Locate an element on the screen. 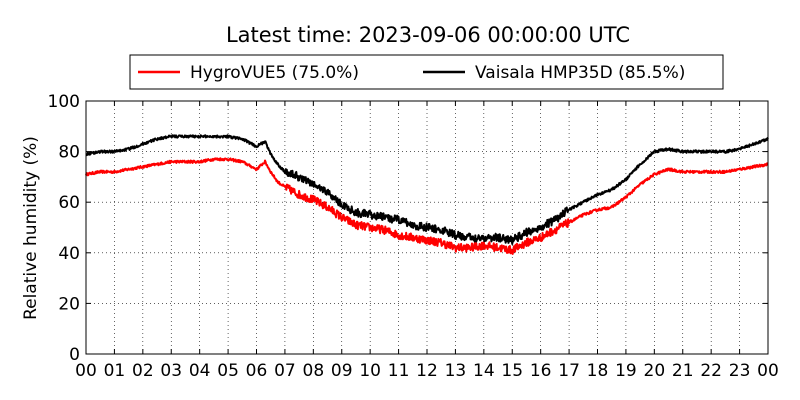  chart-title: Latest time: 2023-09-06 00:00:00 UTC is located at coordinates (428, 35).